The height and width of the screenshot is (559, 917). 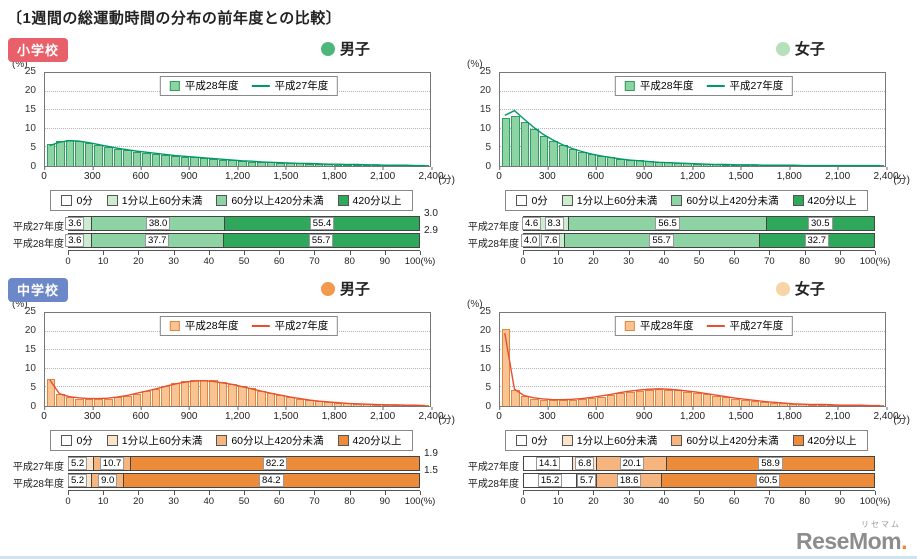 What do you see at coordinates (334, 174) in the screenshot?
I see `x-tick-label: 1,800` at bounding box center [334, 174].